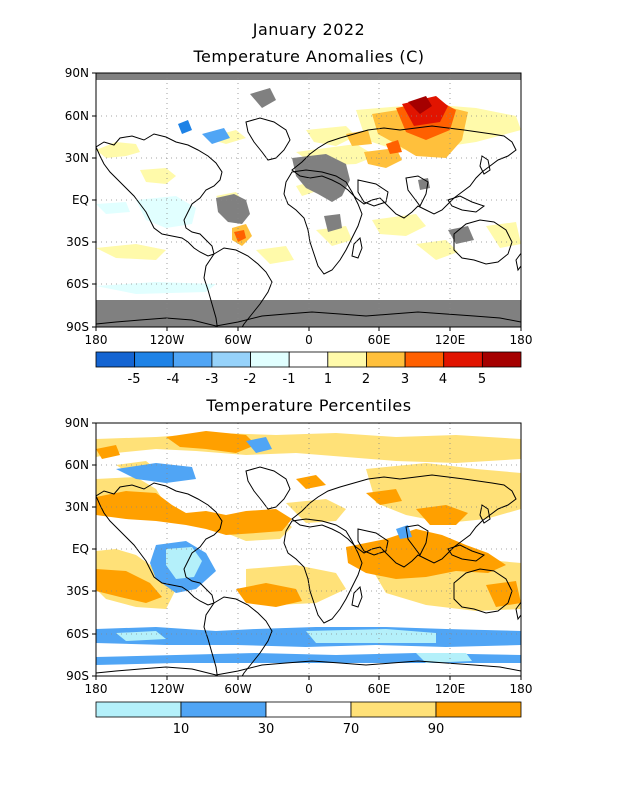 The height and width of the screenshot is (800, 618). Describe the element at coordinates (405, 379) in the screenshot. I see `colorbar-label: 3` at that location.